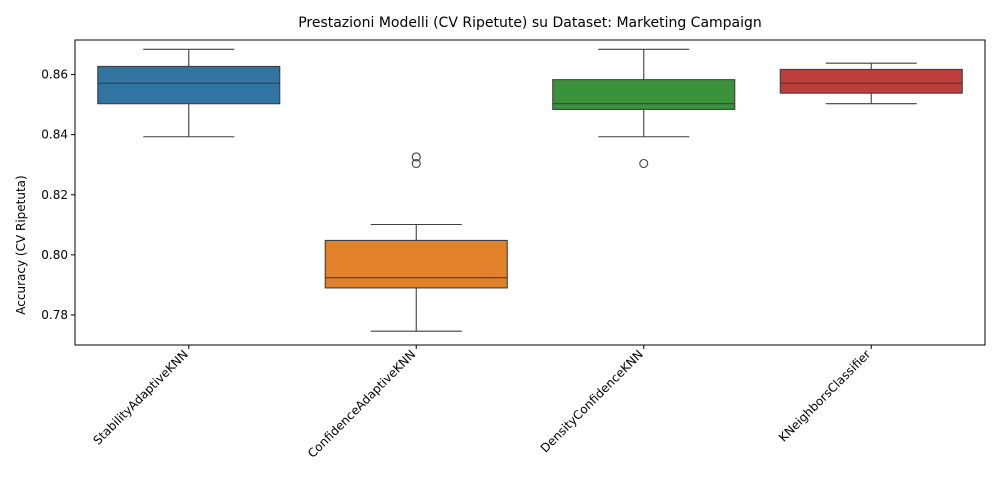  Describe the element at coordinates (54, 255) in the screenshot. I see `y-tick-label: 0.80` at that location.